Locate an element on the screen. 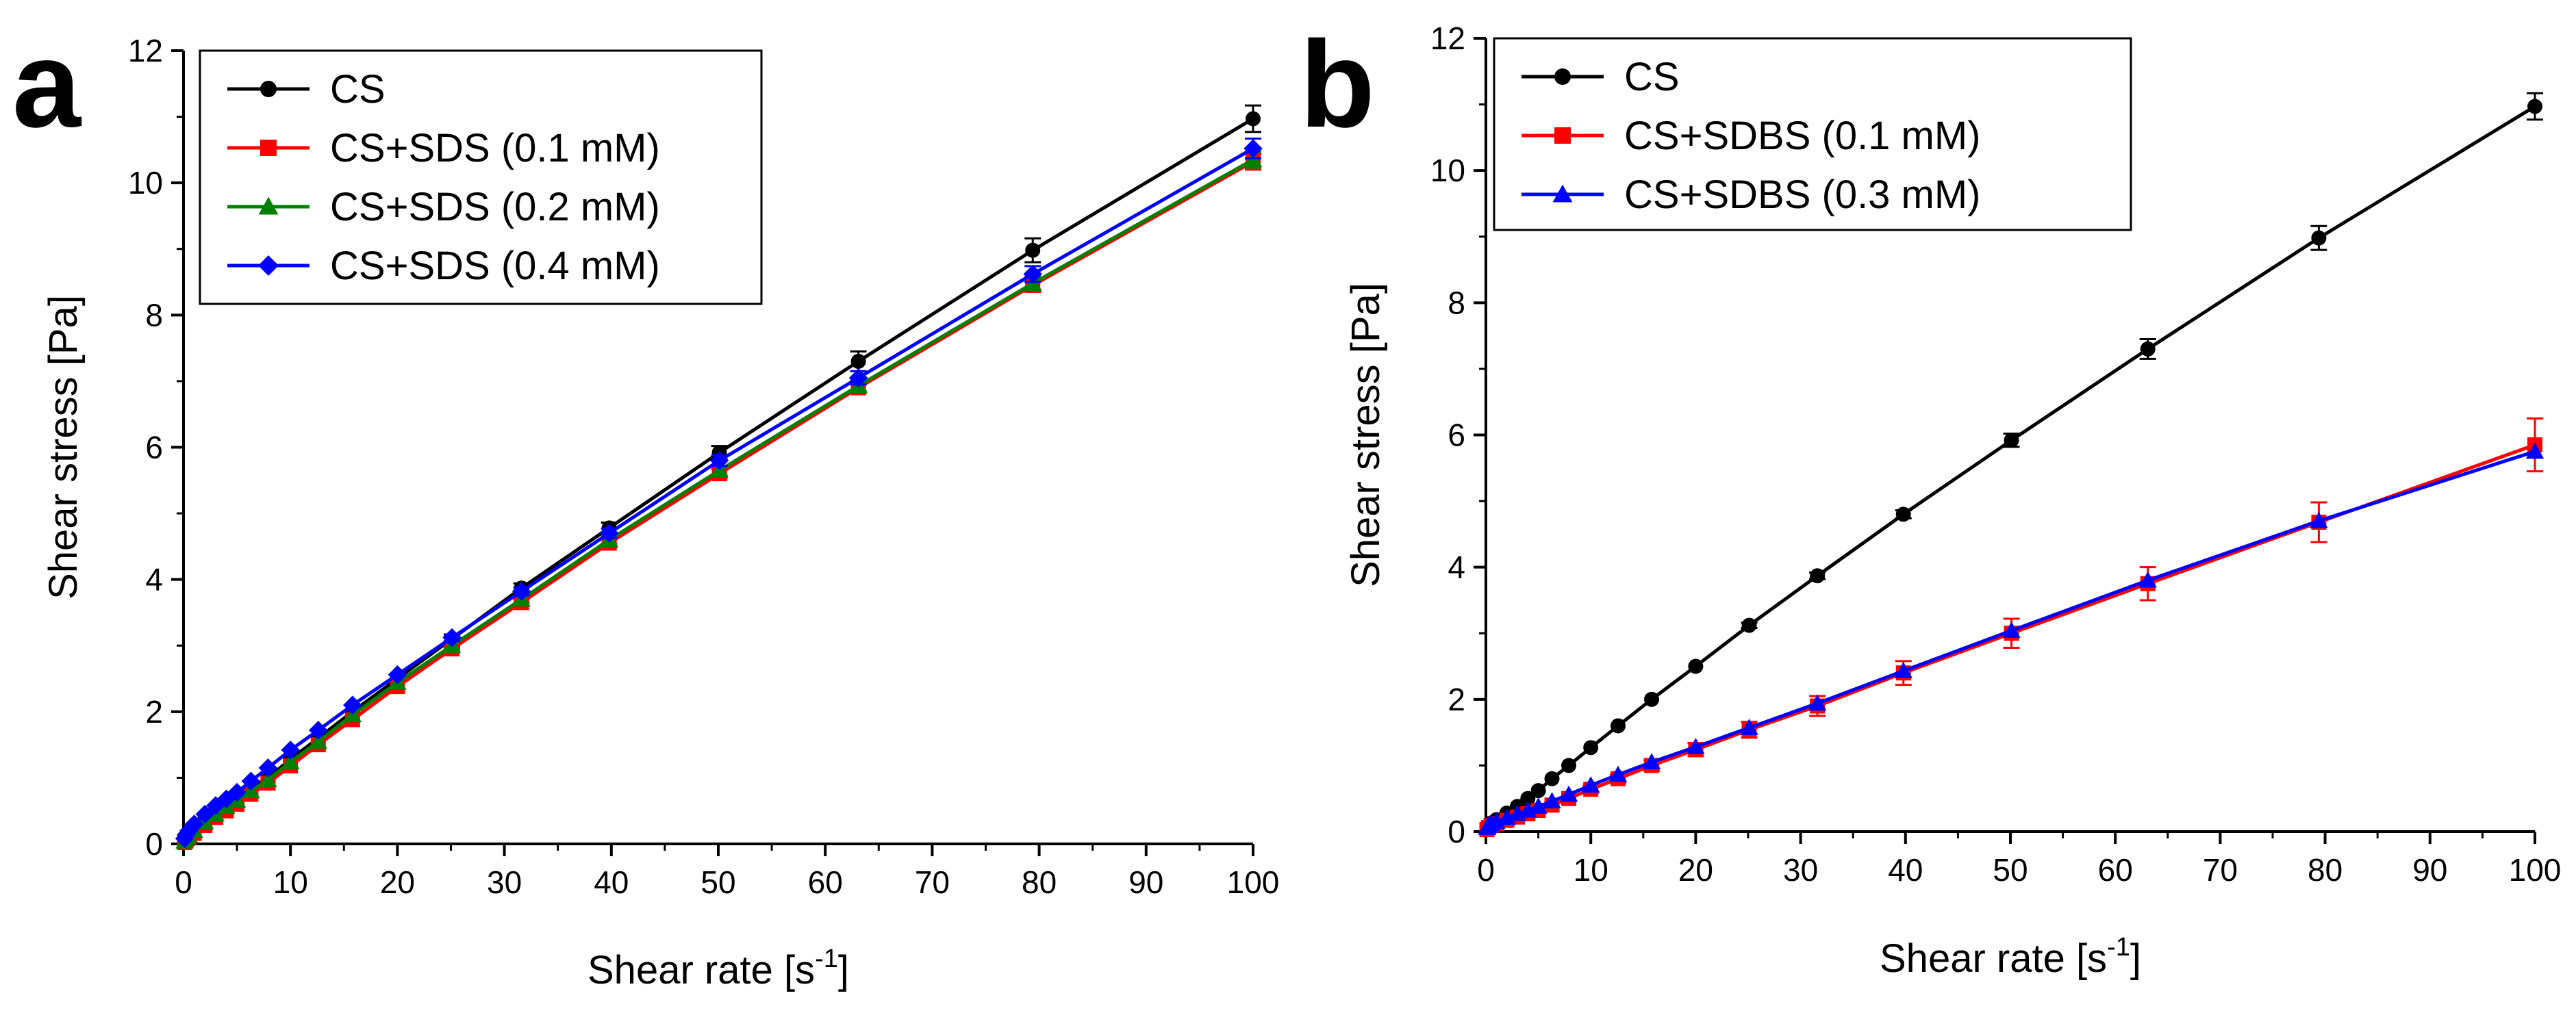 Image resolution: width=2576 pixels, height=1015 pixels. y-axis-label: Shear stress [Pa] is located at coordinates (63, 447).